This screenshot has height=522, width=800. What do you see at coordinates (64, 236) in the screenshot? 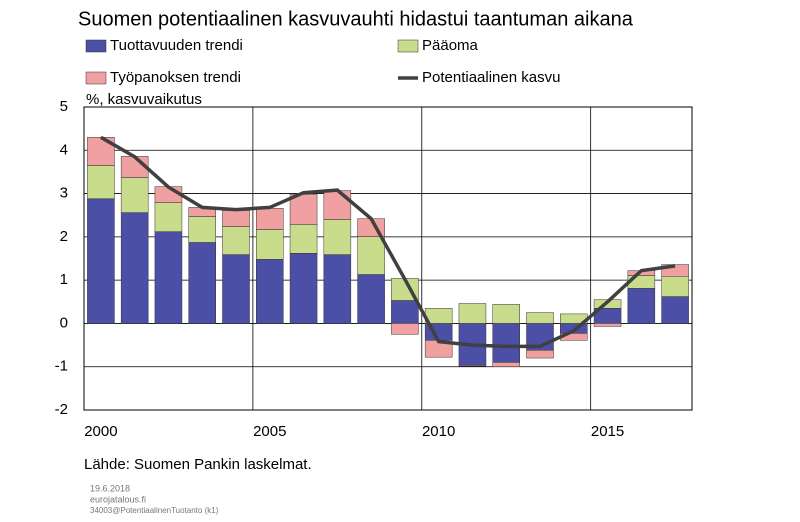
I see `y-tick-label: 2` at bounding box center [64, 236].